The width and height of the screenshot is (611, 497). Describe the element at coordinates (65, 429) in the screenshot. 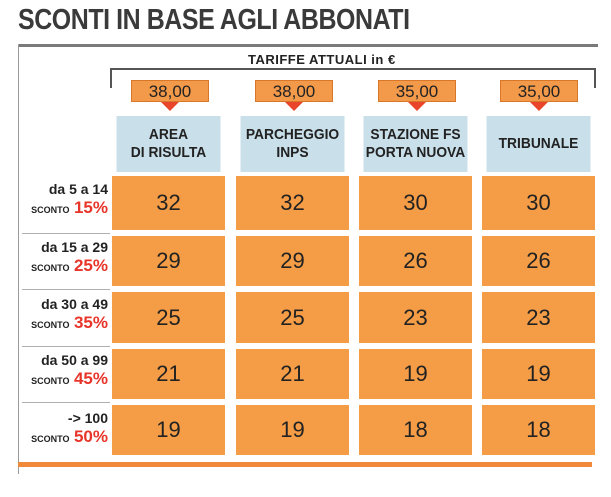

I see `row-label: -> 100 SCONTO 50%` at that location.